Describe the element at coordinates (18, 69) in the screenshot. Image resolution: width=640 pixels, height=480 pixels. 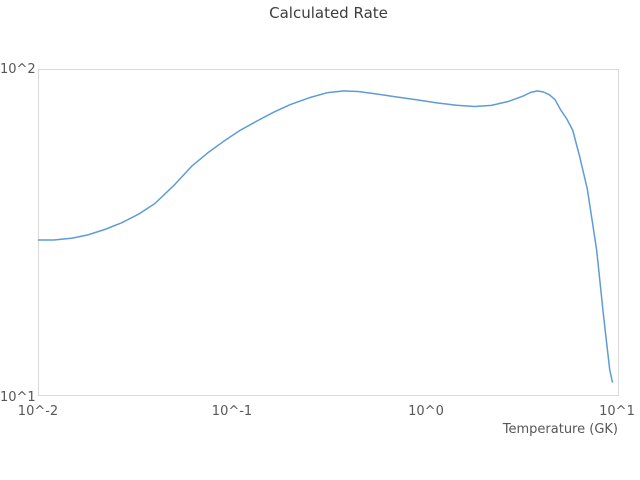
I see `y-tick-label-100: 10^2` at that location.